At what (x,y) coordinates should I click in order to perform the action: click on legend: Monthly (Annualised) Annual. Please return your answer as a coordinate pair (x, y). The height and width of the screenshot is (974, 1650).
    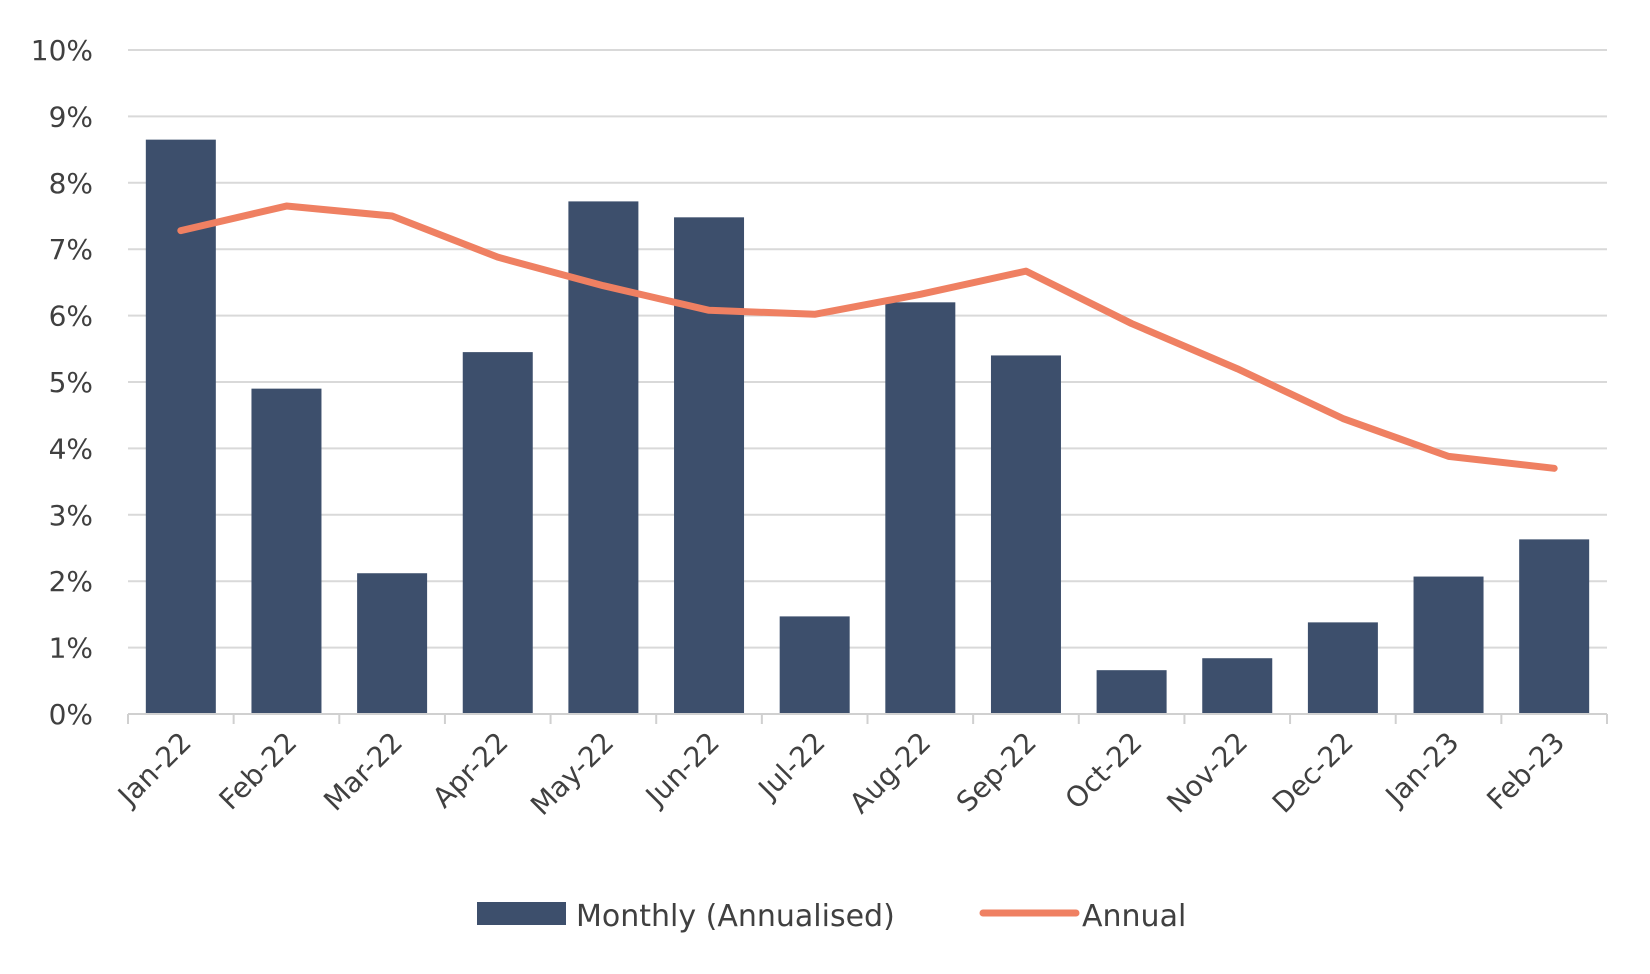
    Looking at the image, I should click on (831, 916).